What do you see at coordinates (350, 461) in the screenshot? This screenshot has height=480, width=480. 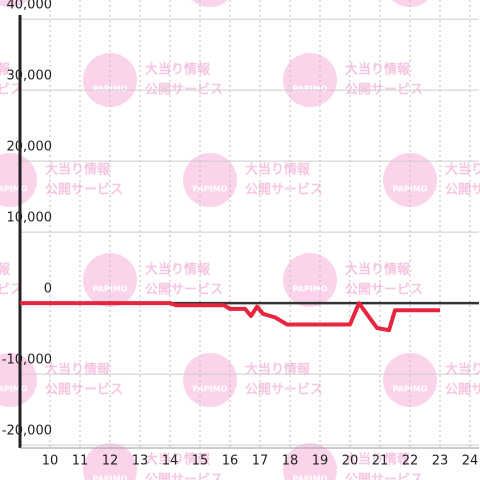 I see `x-tick-label: 20` at bounding box center [350, 461].